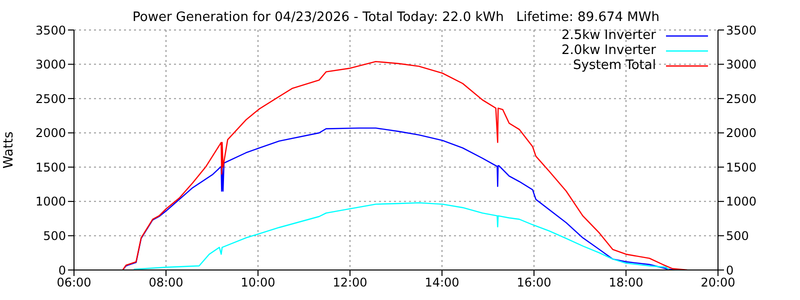 The height and width of the screenshot is (300, 800). What do you see at coordinates (54, 235) in the screenshot?
I see `y-tick-label: 500` at bounding box center [54, 235].